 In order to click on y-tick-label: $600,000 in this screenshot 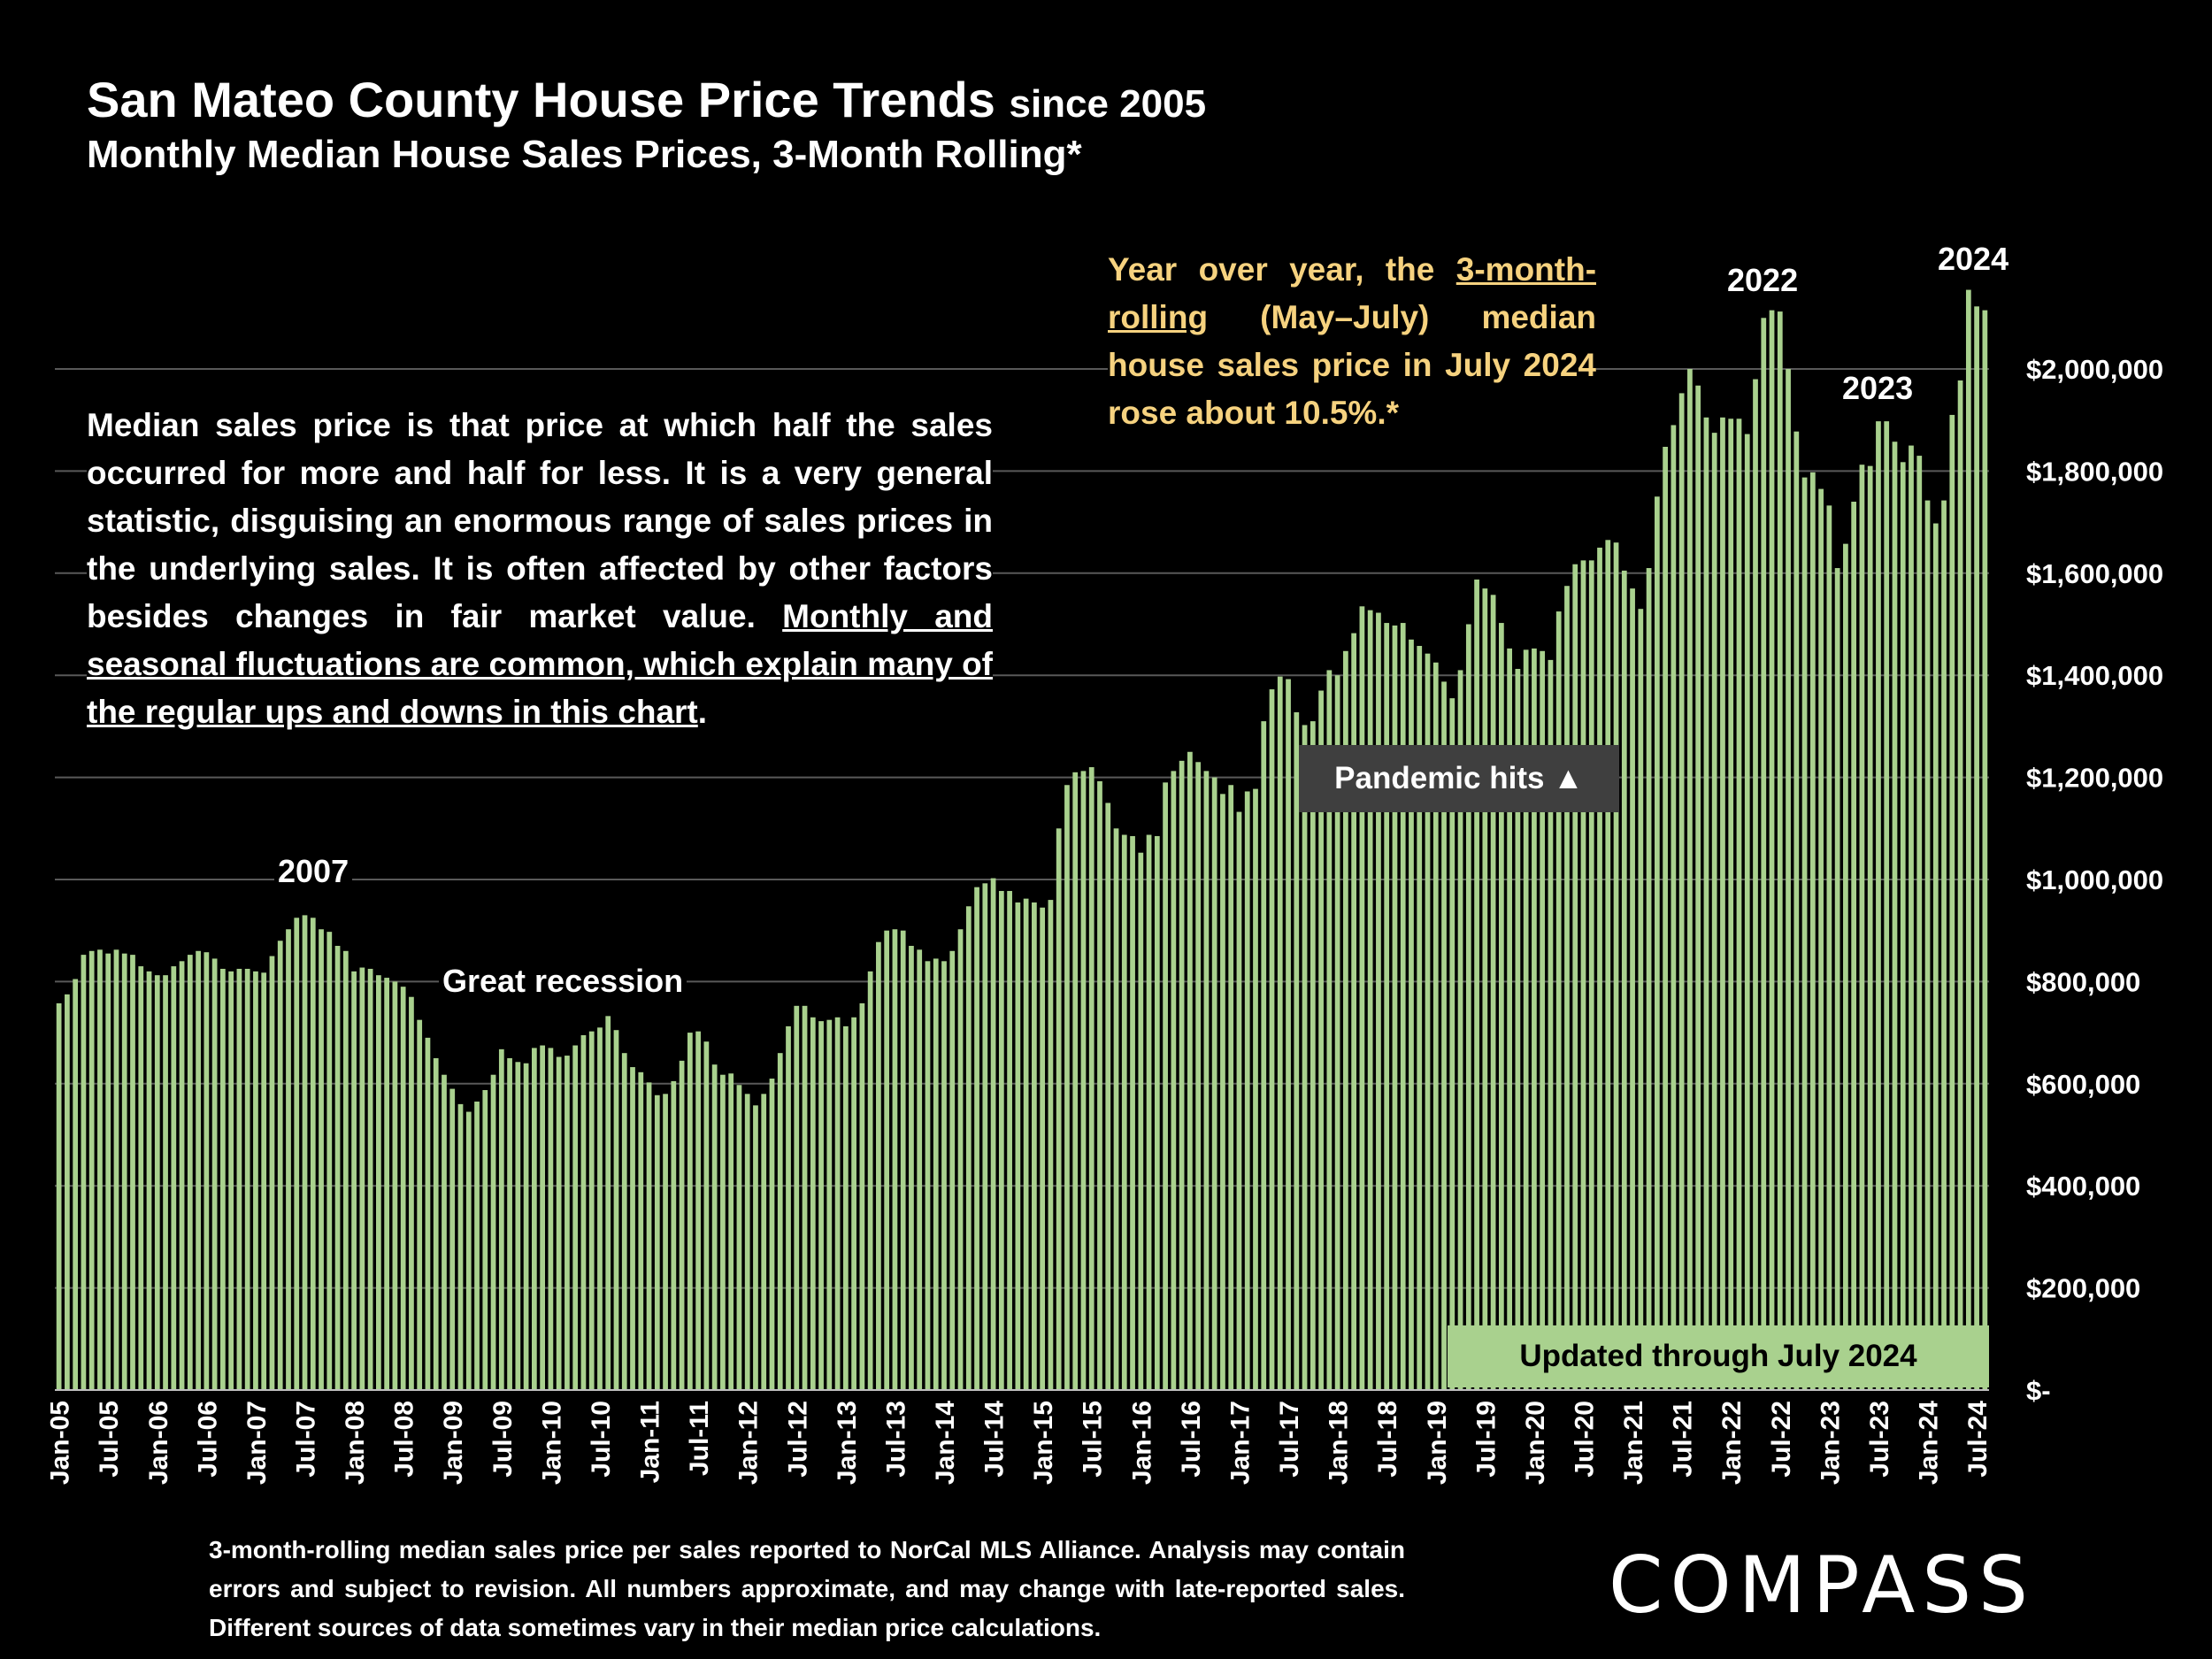, I will do `click(2083, 1085)`.